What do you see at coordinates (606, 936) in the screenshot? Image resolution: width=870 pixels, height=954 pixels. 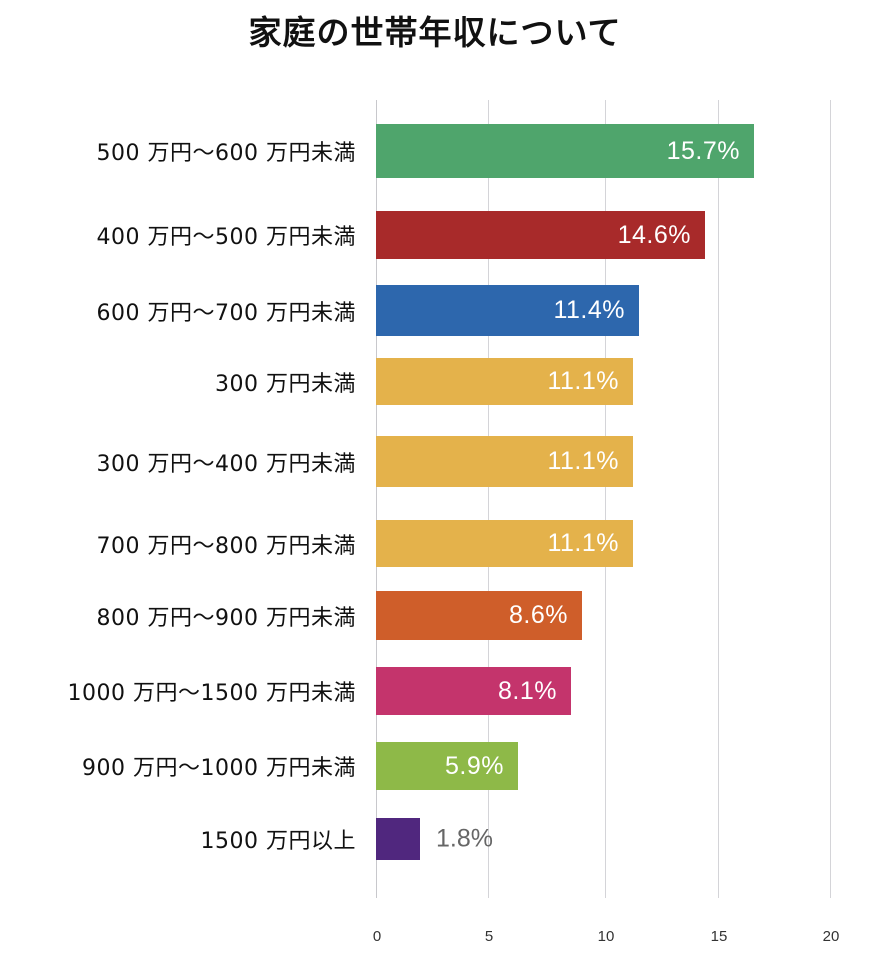 I see `x-tick-label: 10` at bounding box center [606, 936].